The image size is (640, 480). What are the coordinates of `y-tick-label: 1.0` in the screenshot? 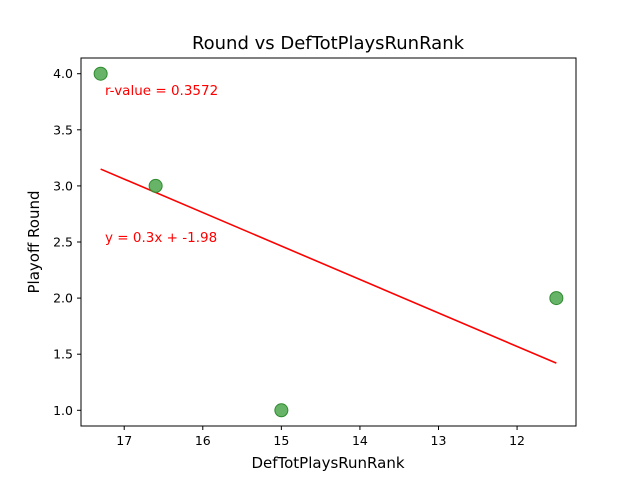 It's located at (63, 410).